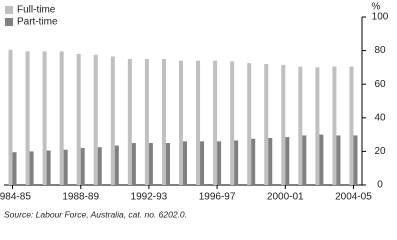 The width and height of the screenshot is (397, 240). Describe the element at coordinates (15, 197) in the screenshot. I see `x-tick-label: 1984-85` at that location.